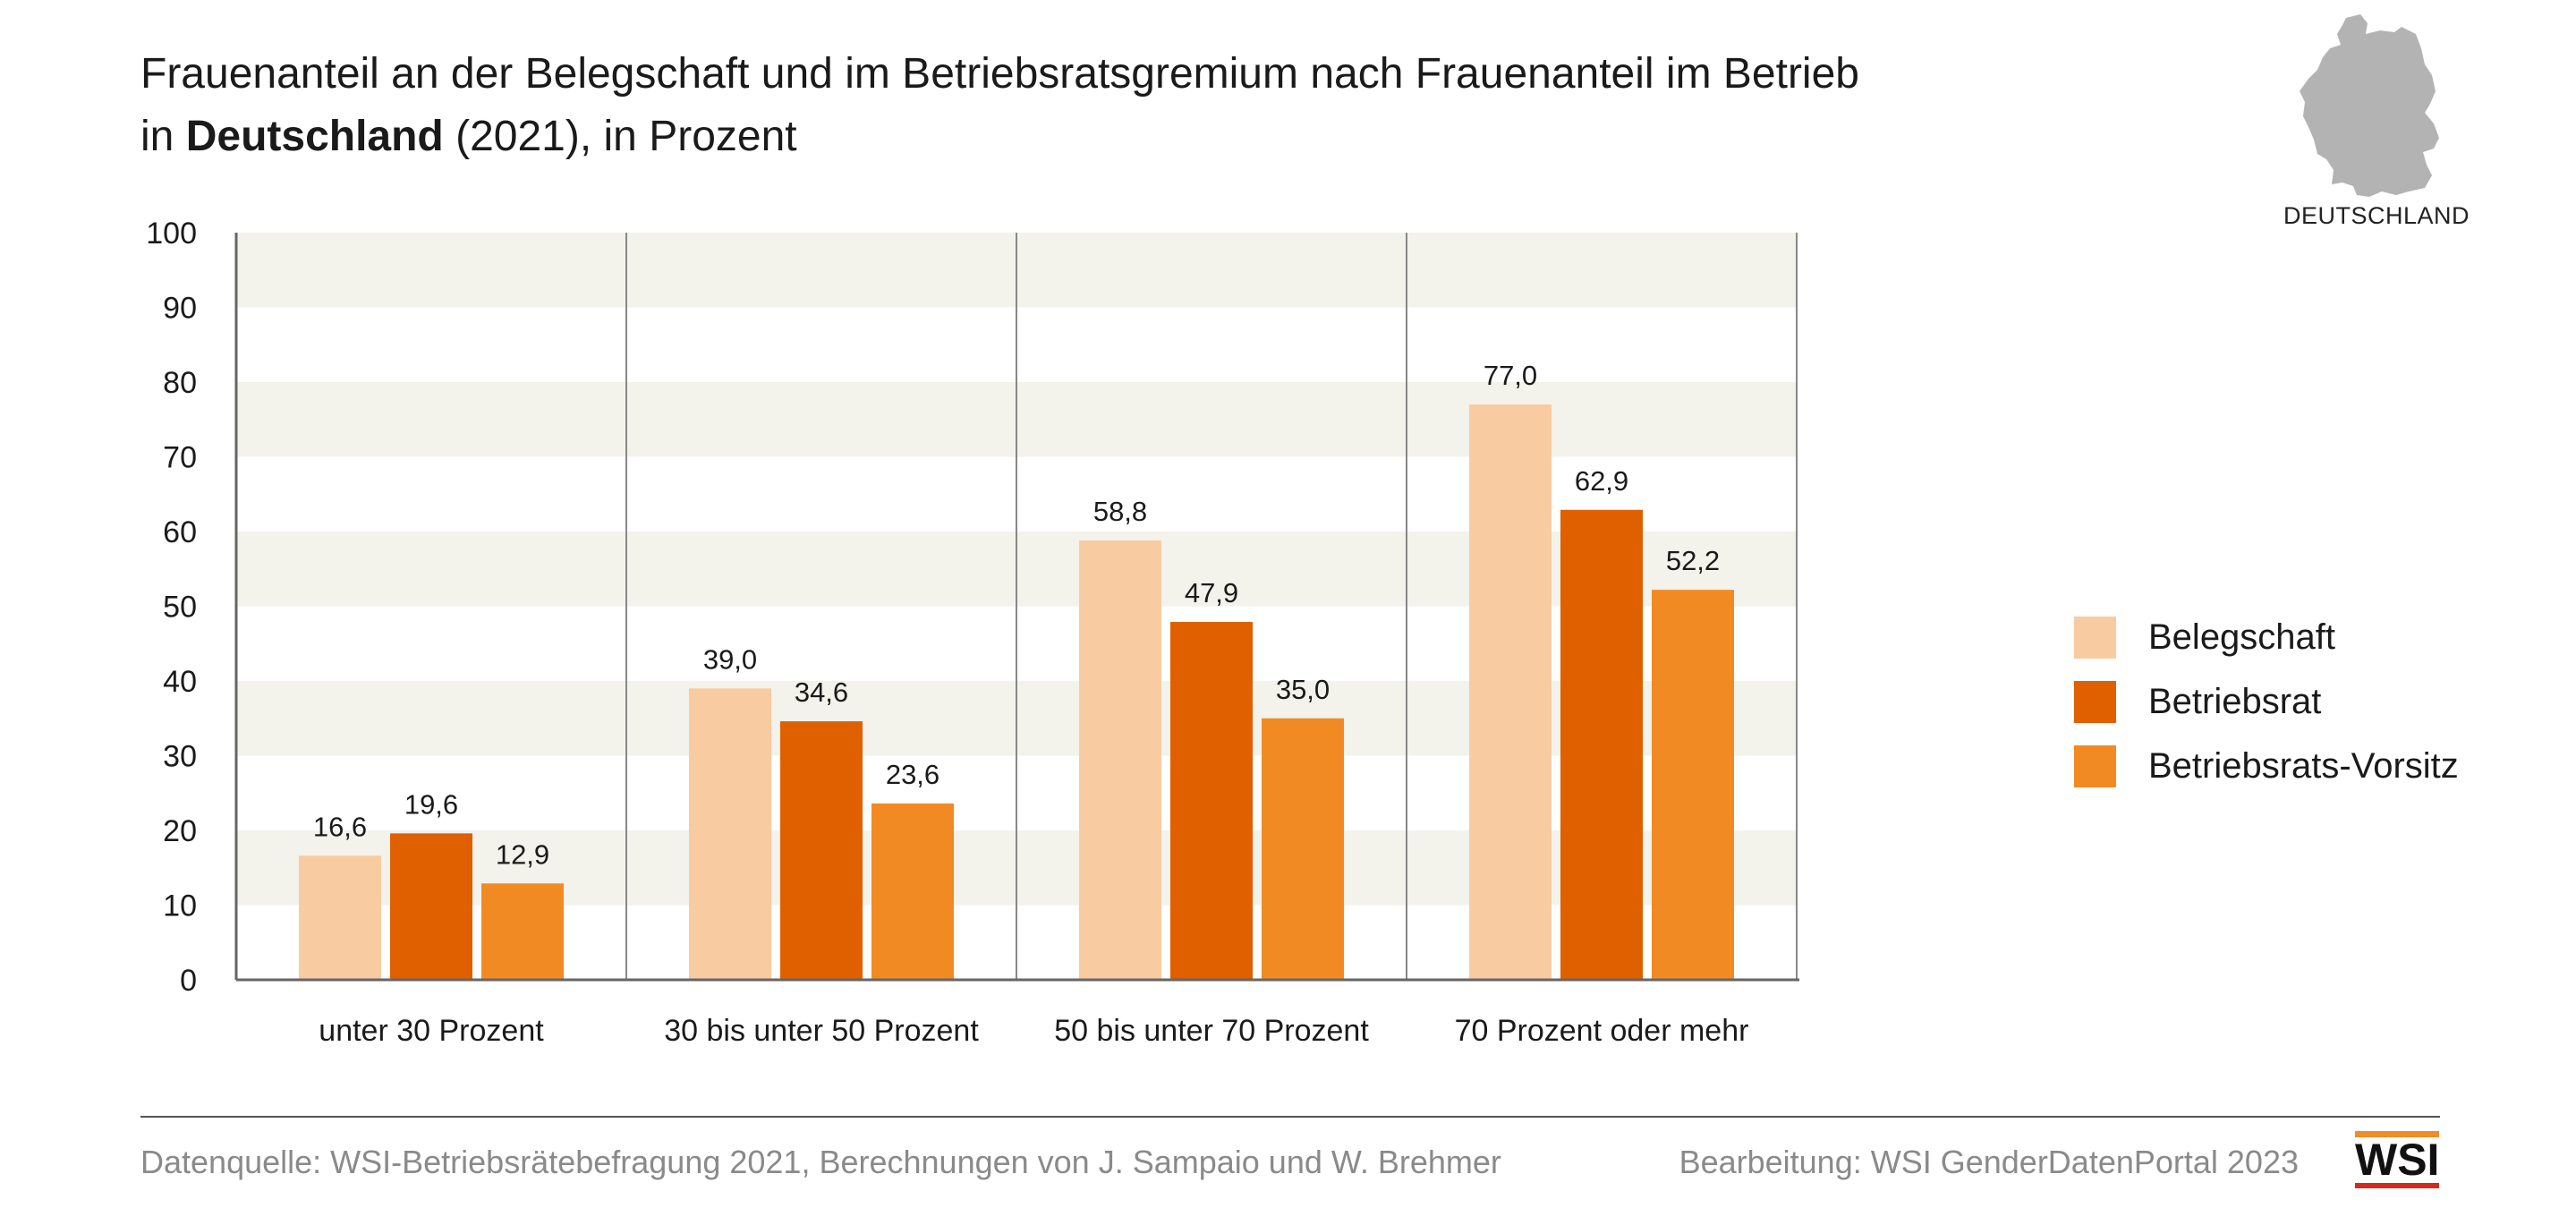  I want to click on data-label: 58,8, so click(1120, 512).